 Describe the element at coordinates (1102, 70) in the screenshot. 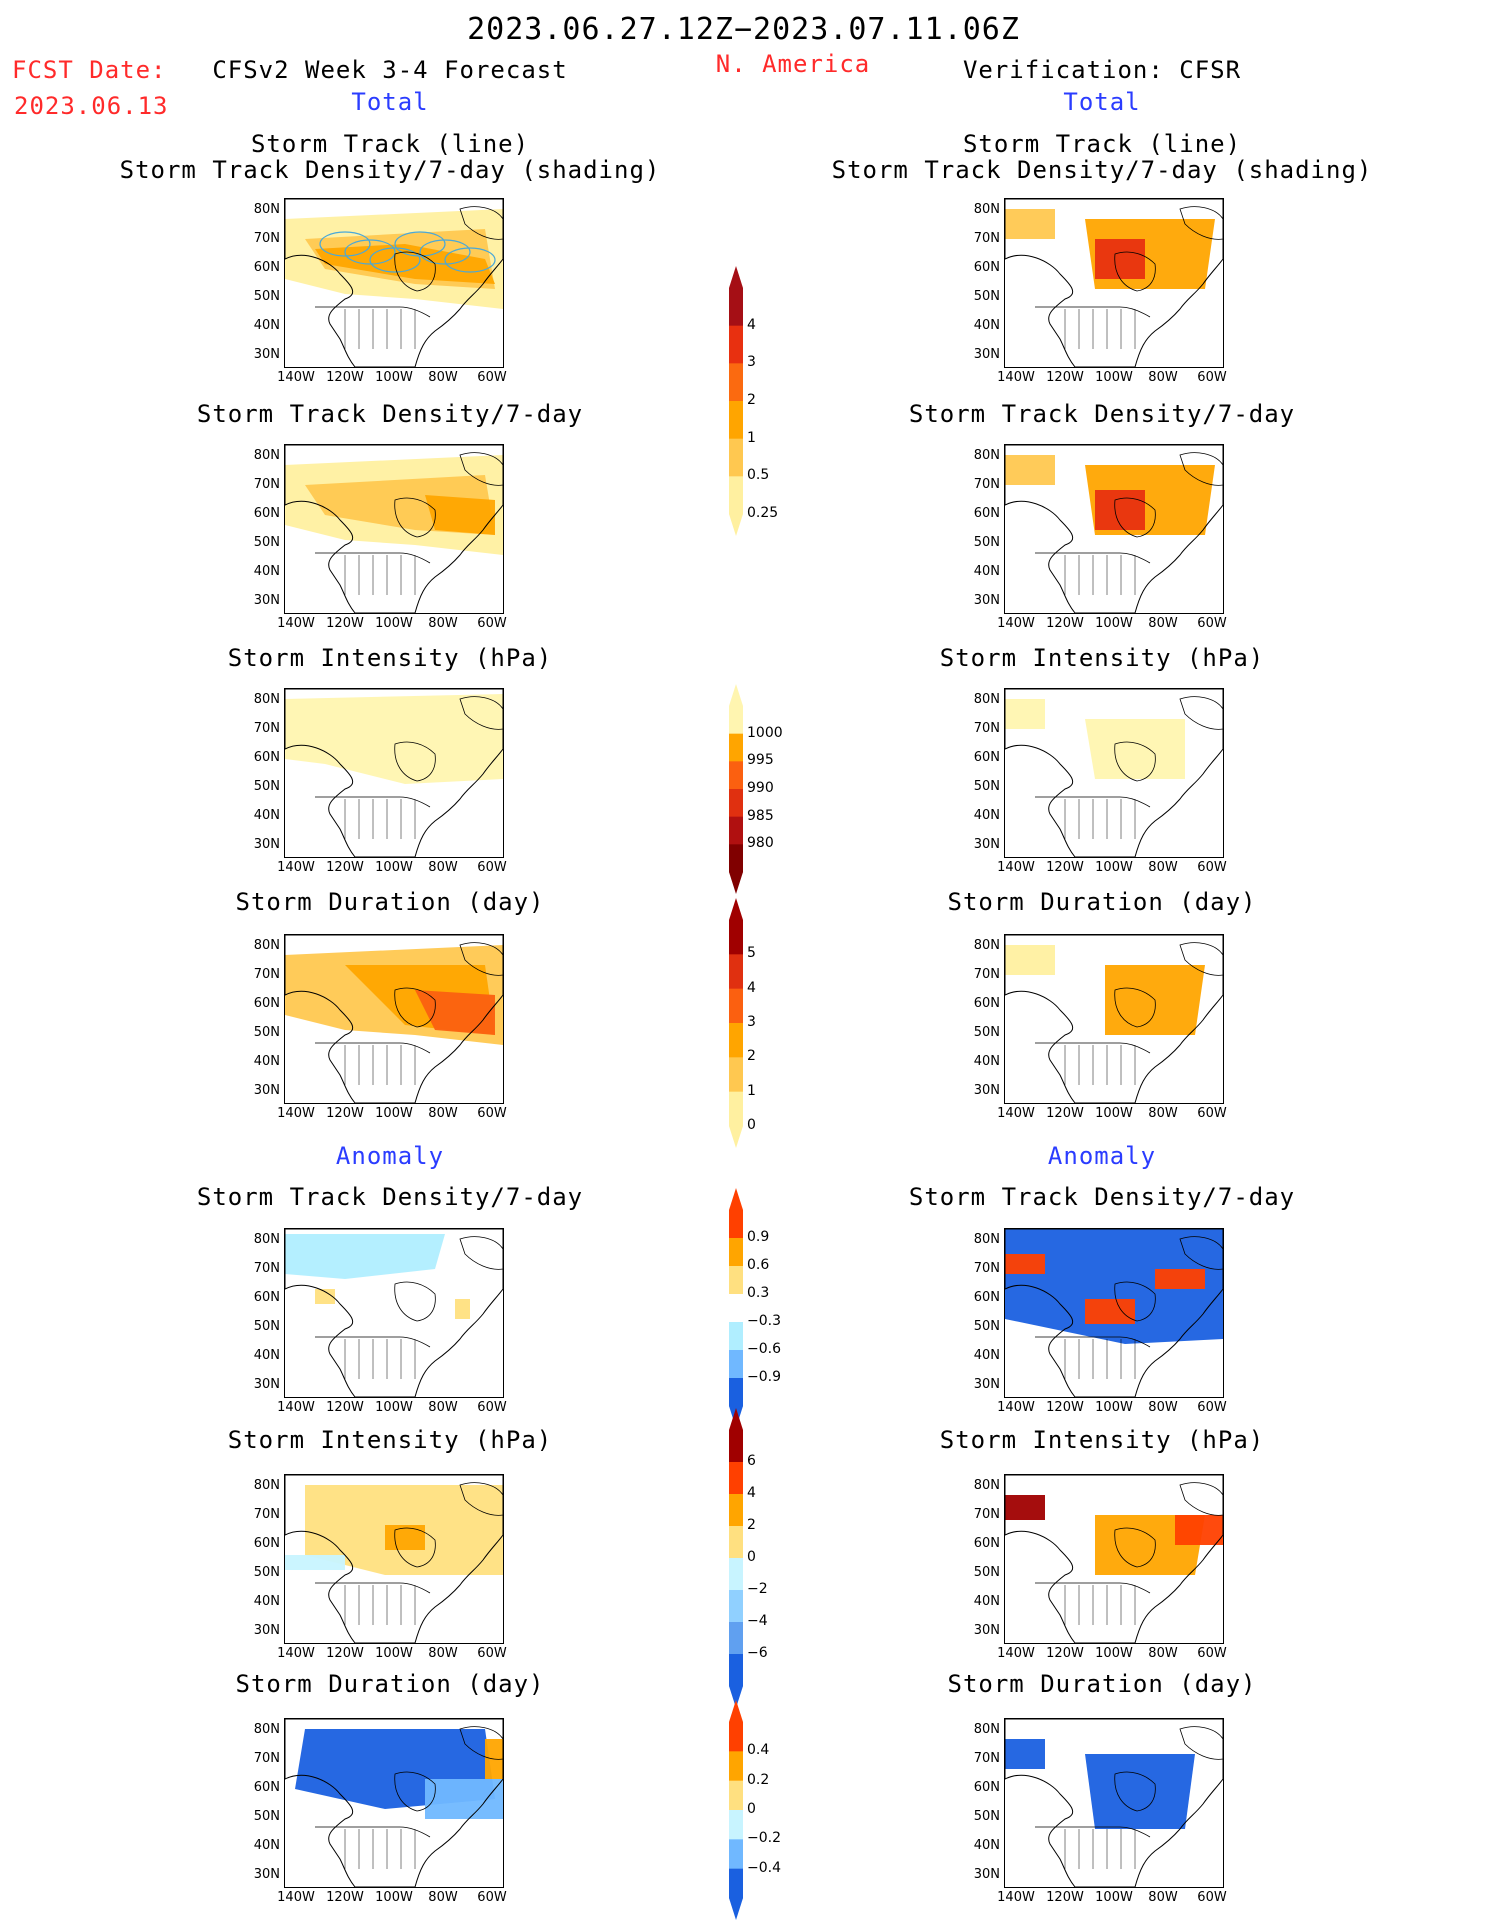

I see `verification-title: Verification: CFSR` at that location.